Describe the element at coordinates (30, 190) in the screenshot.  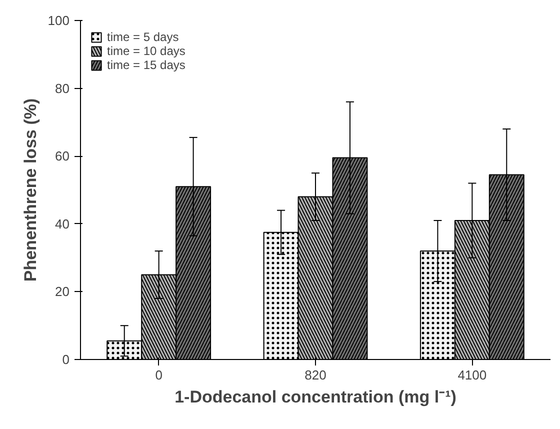
I see `y-axis-title: Phenenthrene loss (%)` at that location.